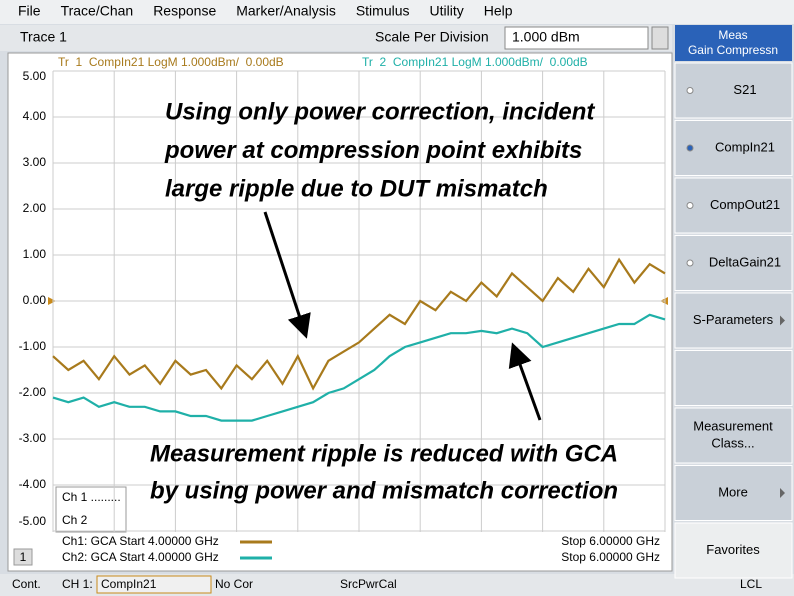 The height and width of the screenshot is (596, 794). What do you see at coordinates (751, 584) in the screenshot?
I see `status-text: LCL` at bounding box center [751, 584].